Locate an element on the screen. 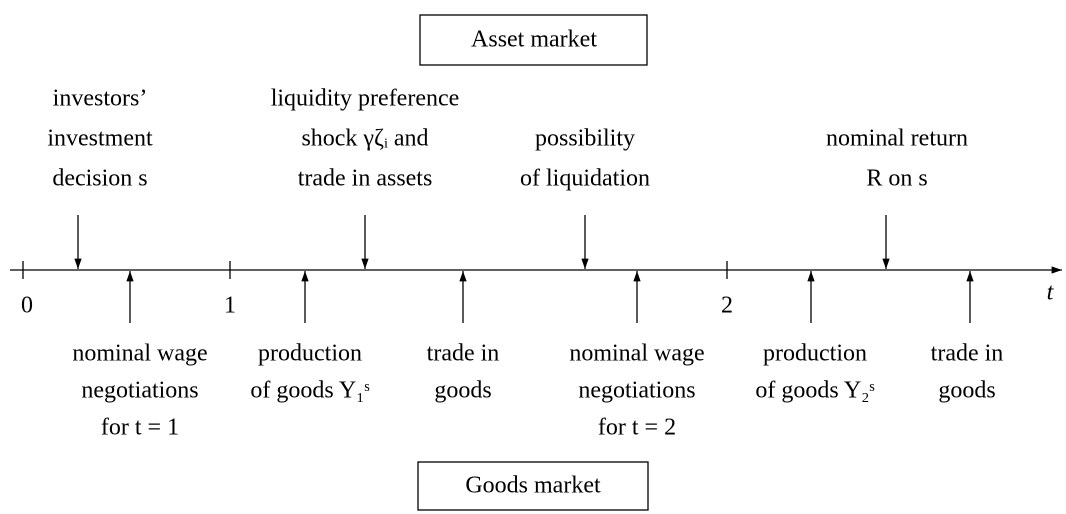 The width and height of the screenshot is (1066, 514). event-label: decision s is located at coordinates (99, 179).